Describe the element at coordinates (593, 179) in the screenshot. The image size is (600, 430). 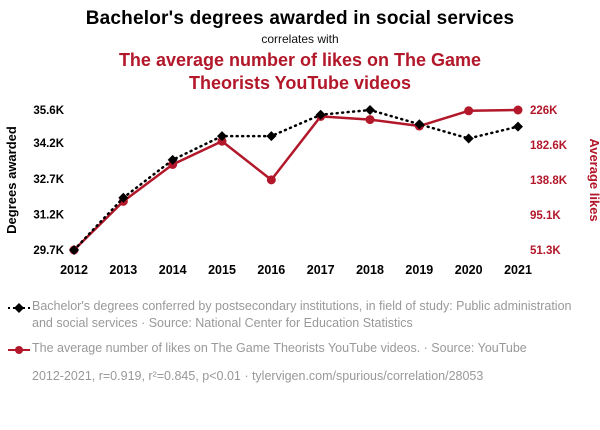
I see `svg-text: Average likes` at that location.